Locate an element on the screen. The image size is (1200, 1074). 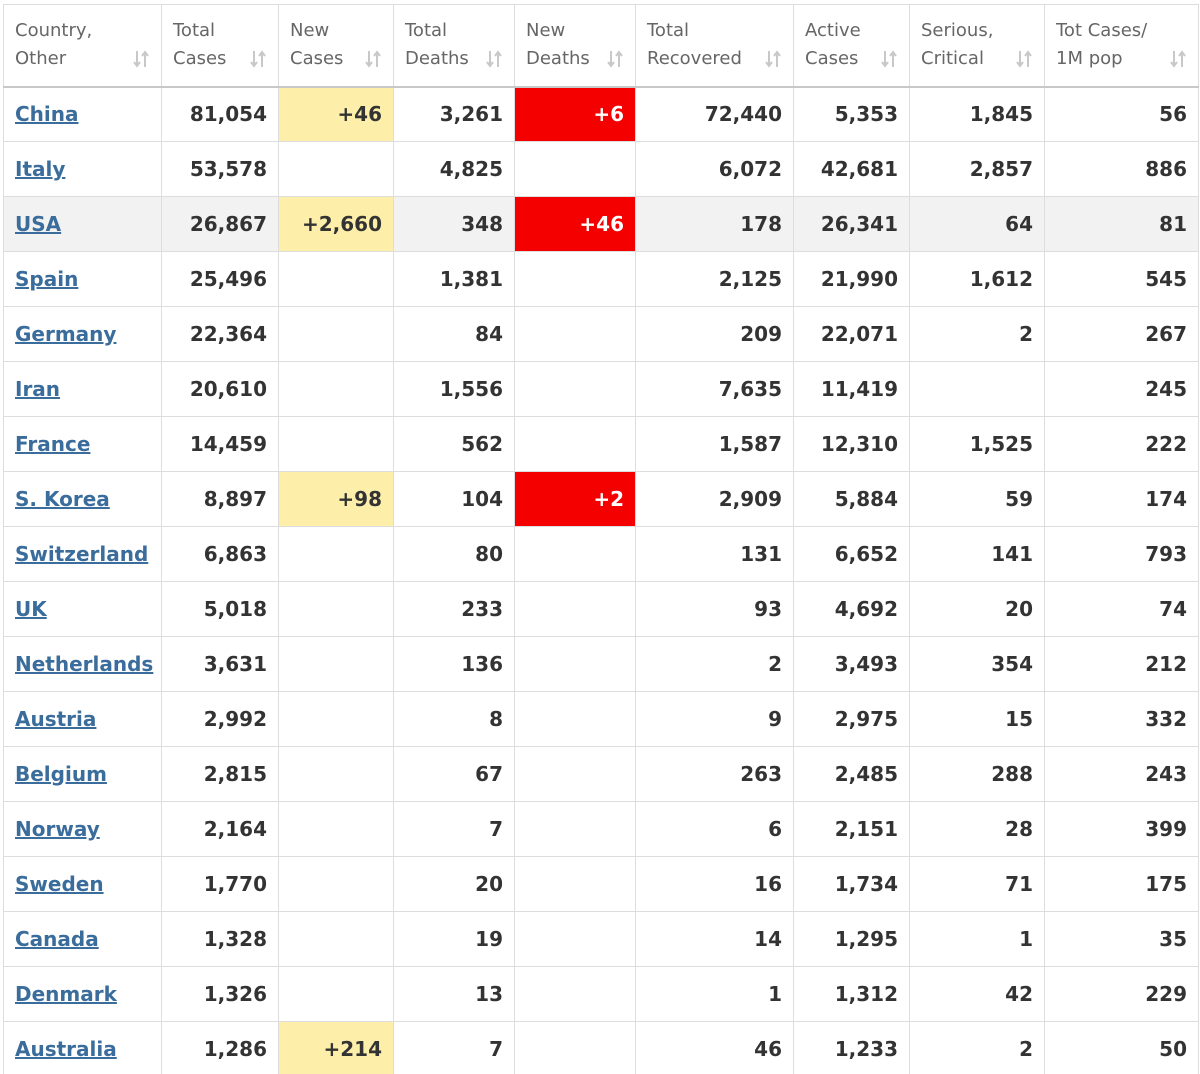
table-row: Canada 1,328 19 14 1,295 1 35 is located at coordinates (601, 939).